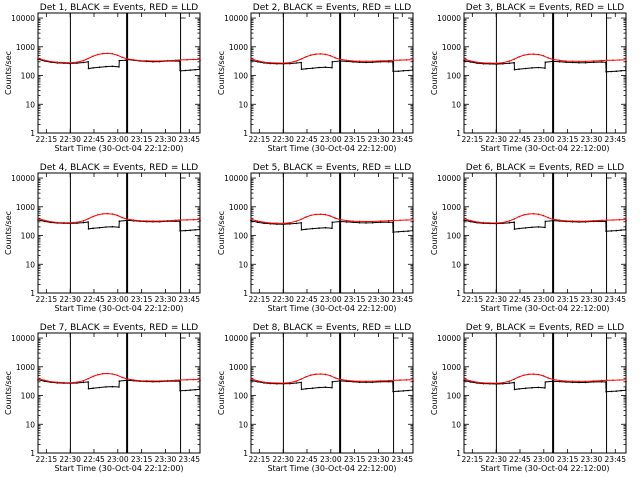  What do you see at coordinates (221, 73) in the screenshot?
I see `y-axis-label: Counts/sec` at bounding box center [221, 73].